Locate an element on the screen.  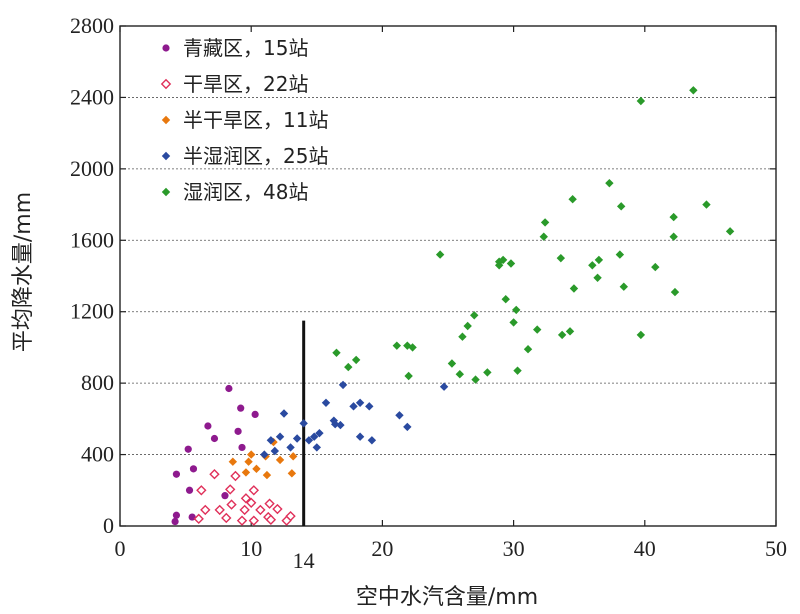
x-axis-title: 空中水汽含量/mm is located at coordinates (447, 597).